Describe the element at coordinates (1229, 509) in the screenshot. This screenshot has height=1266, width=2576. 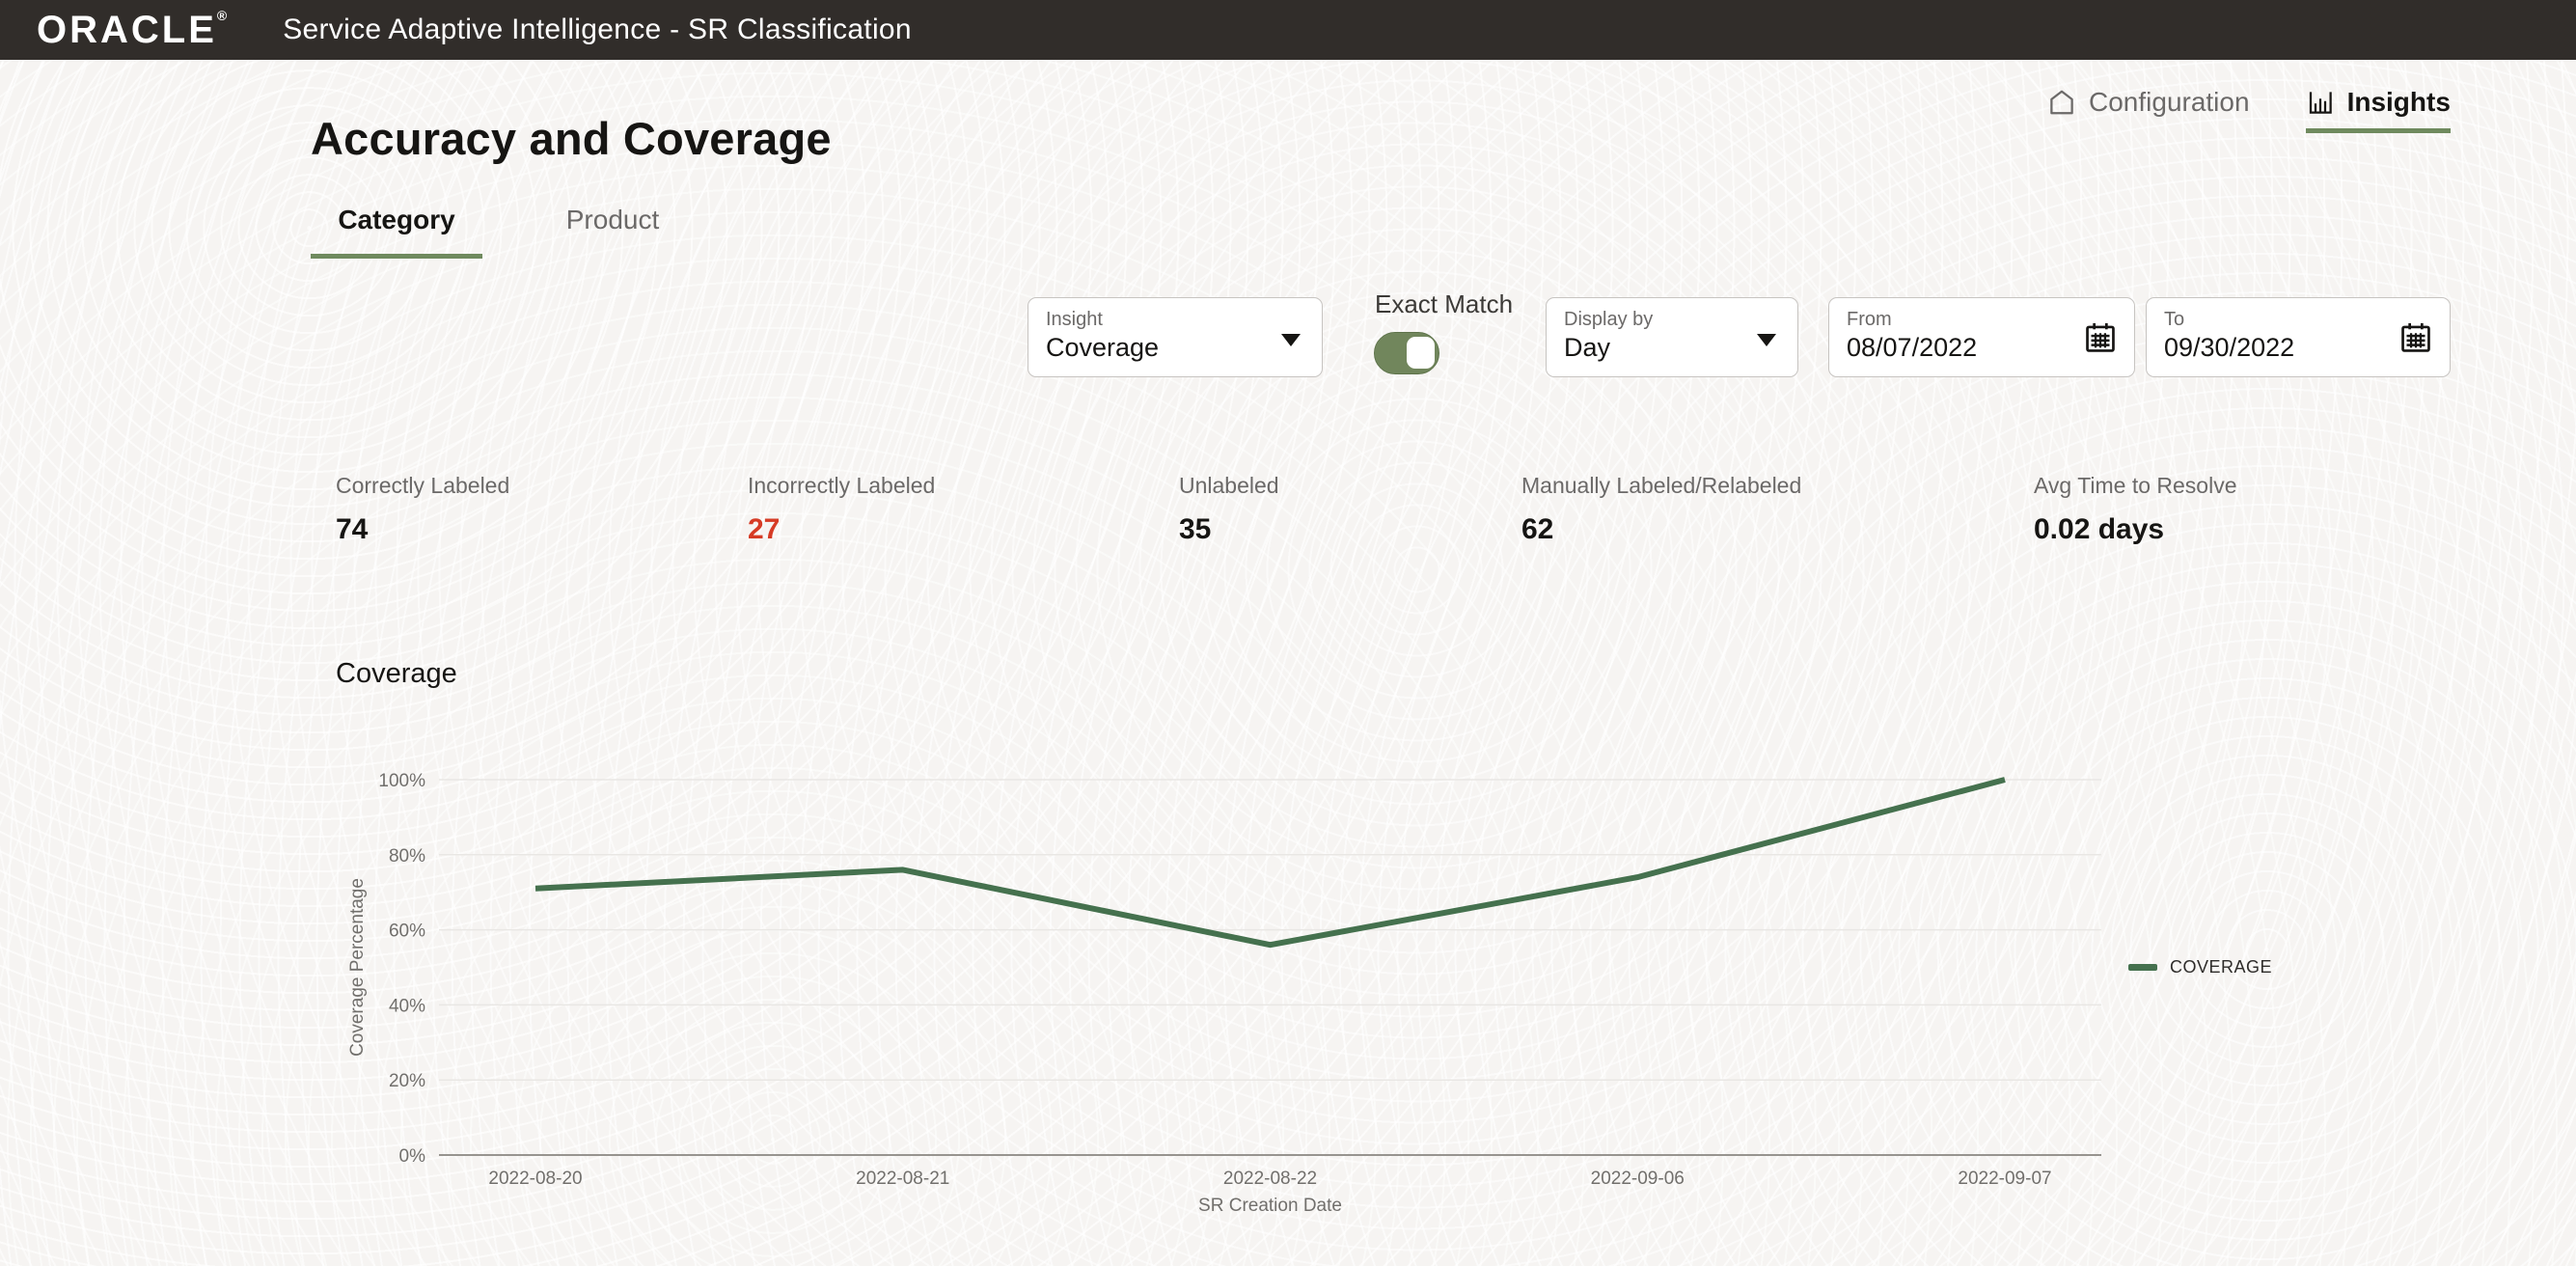
I see `stat-unlabeled: Unlabeled 35` at that location.